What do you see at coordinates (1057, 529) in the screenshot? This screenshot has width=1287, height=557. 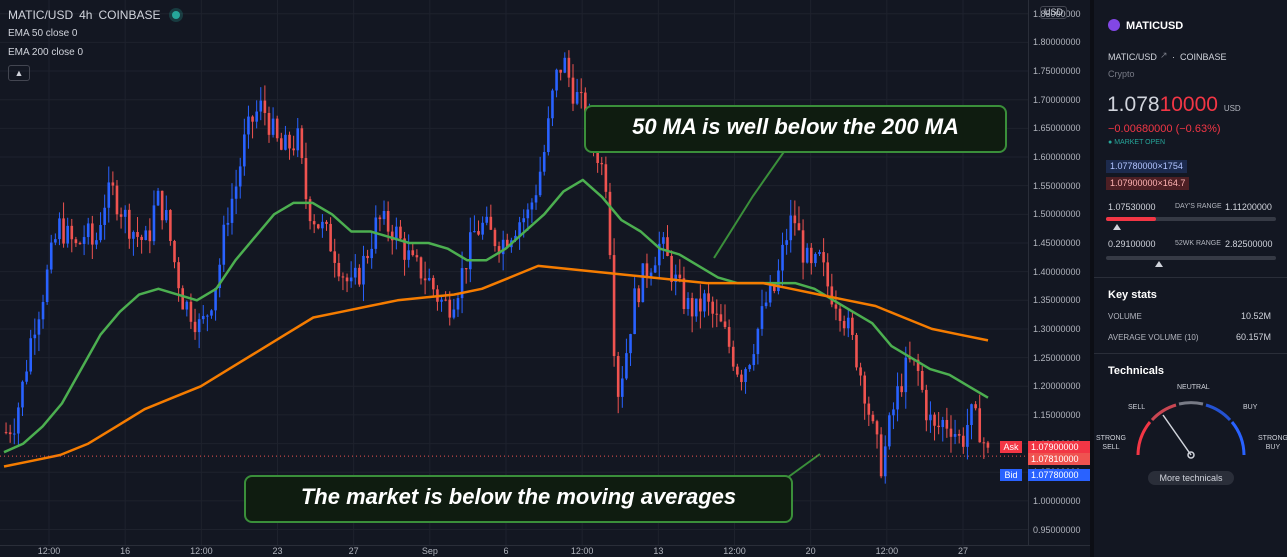 I see `price-tick-label: 0.95000000` at bounding box center [1057, 529].